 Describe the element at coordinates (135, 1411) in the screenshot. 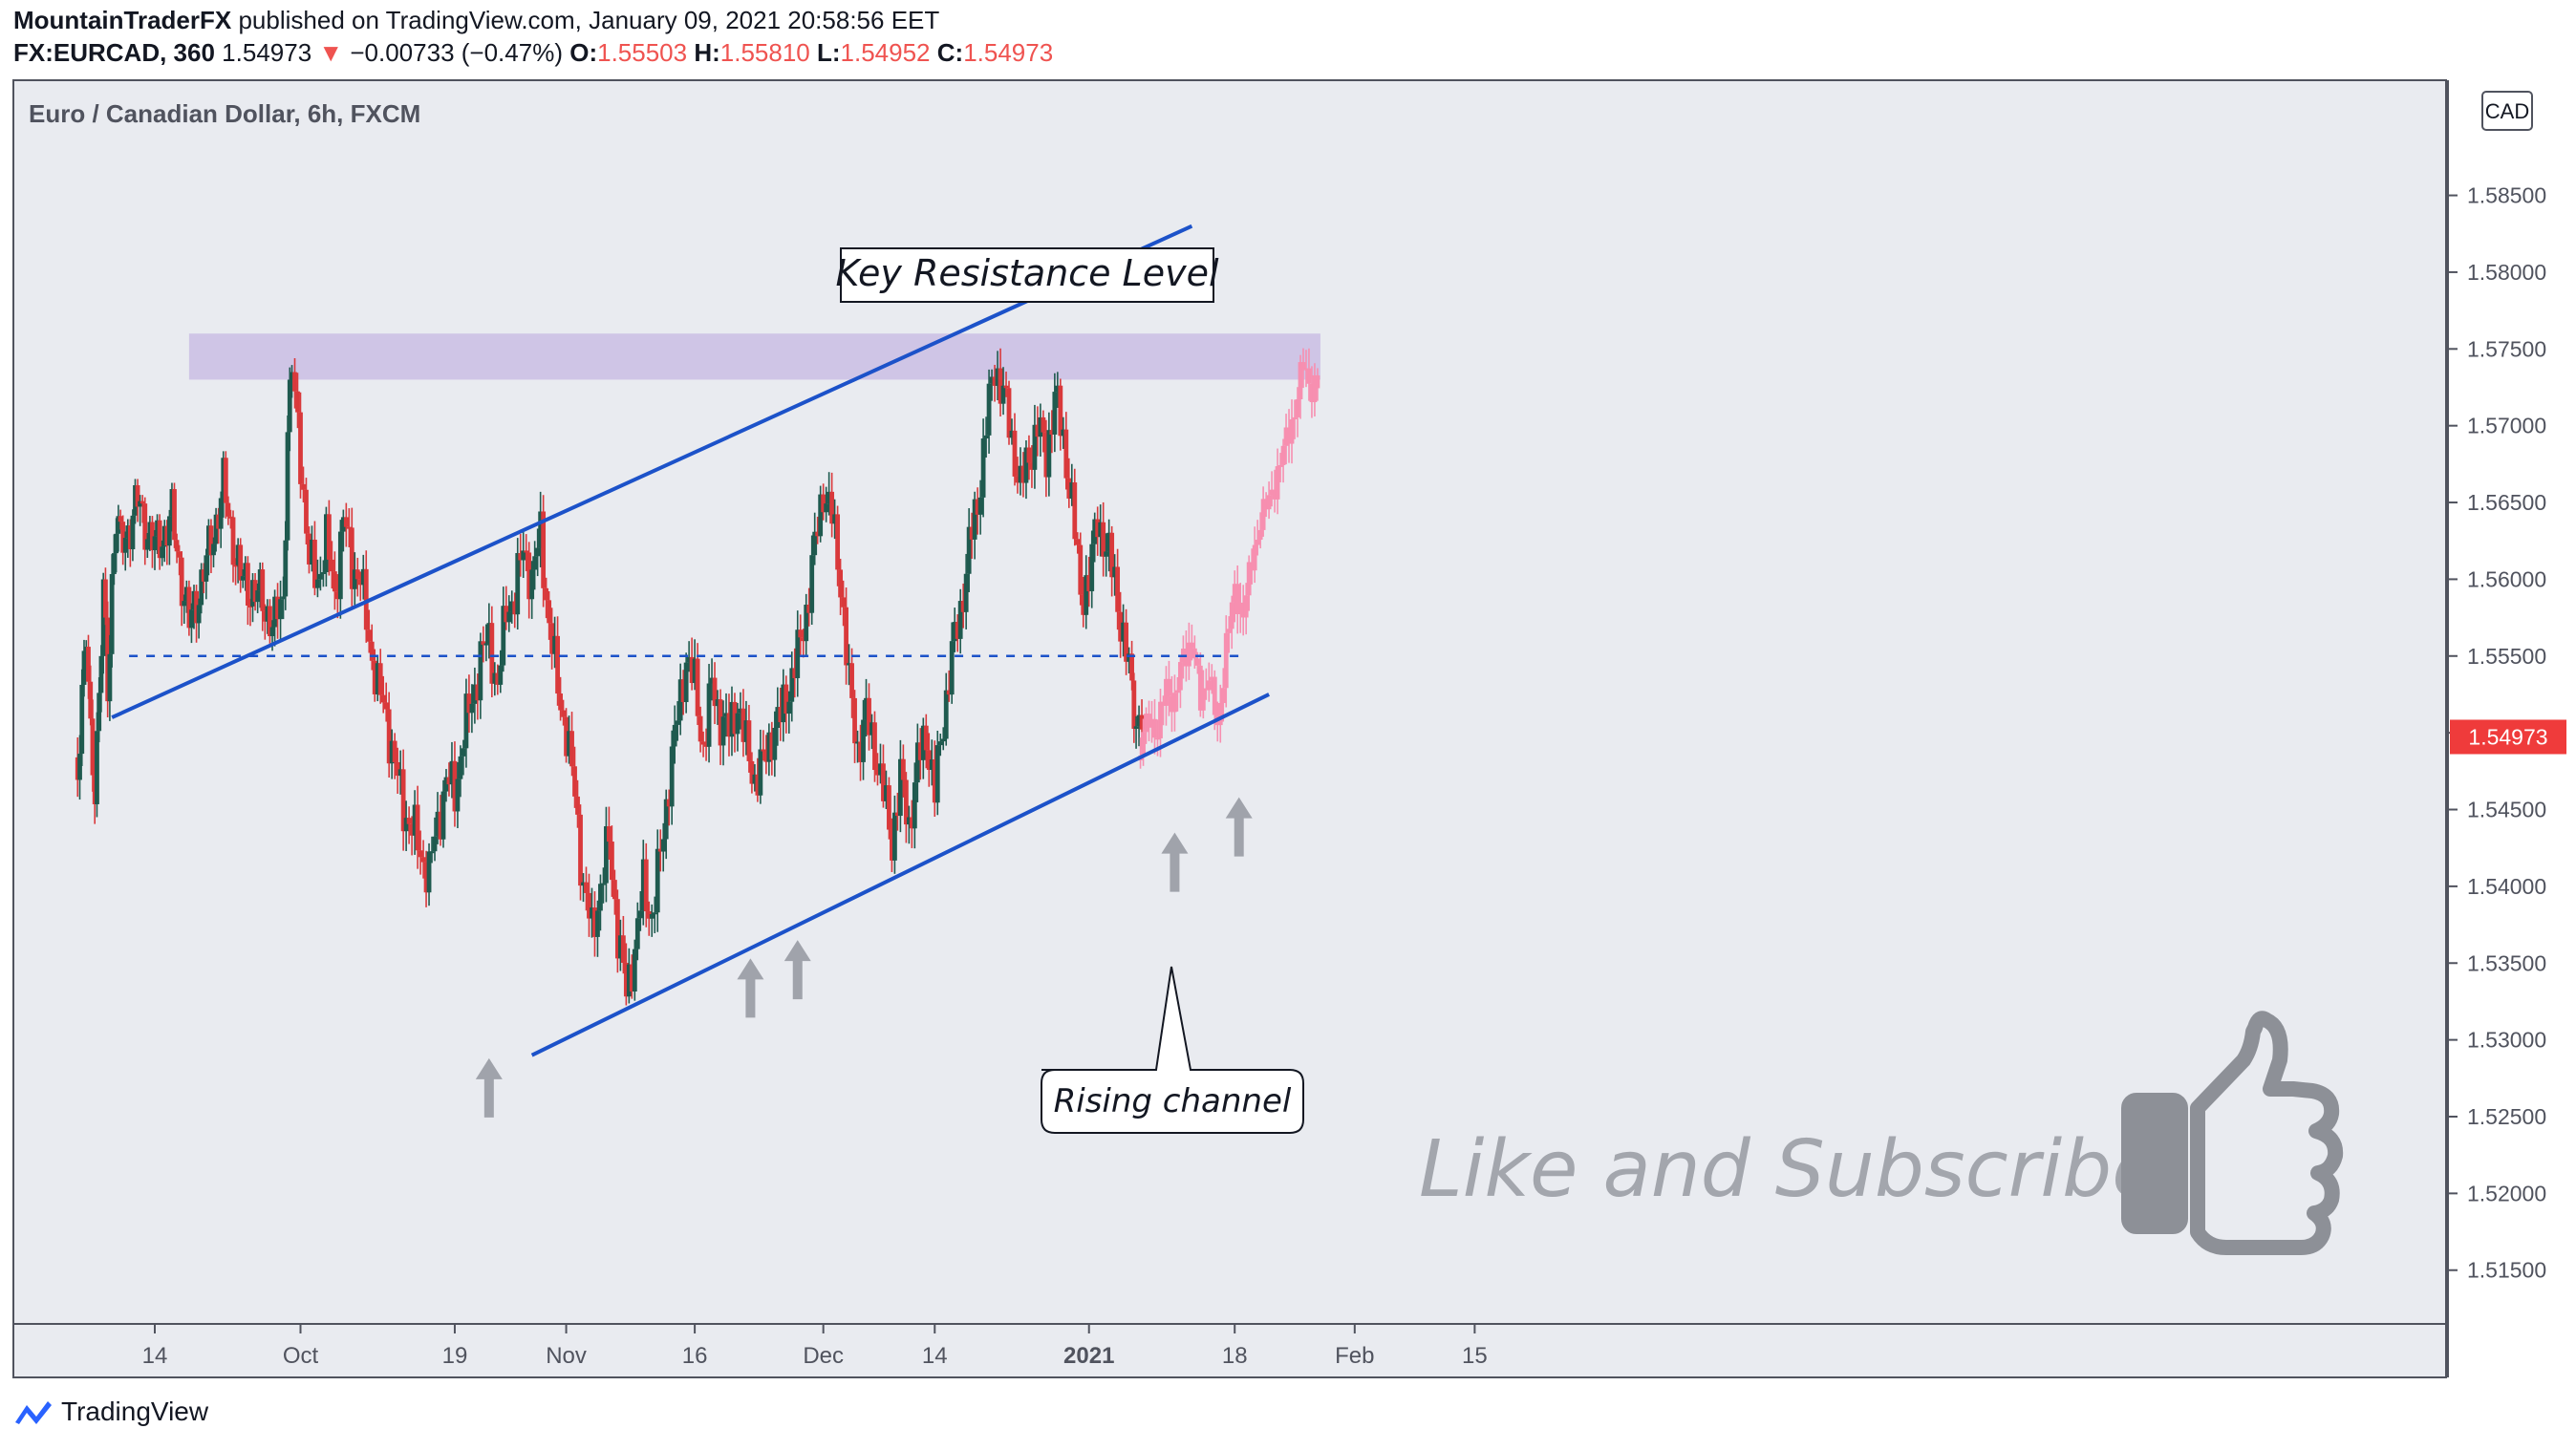

I see `footer-brand: TradingView` at that location.